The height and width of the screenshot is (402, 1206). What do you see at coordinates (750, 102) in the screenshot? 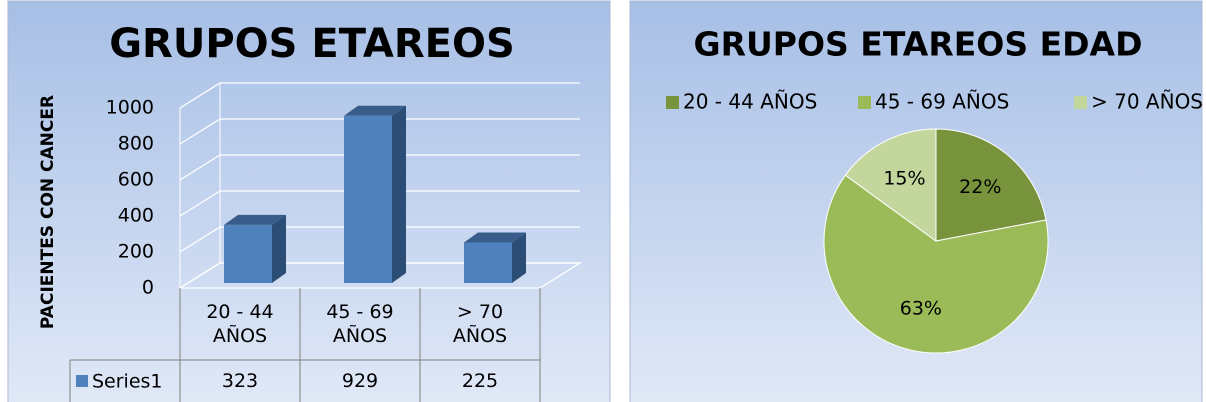
I see `legend-label: 20 - 44 AÑOS` at bounding box center [750, 102].